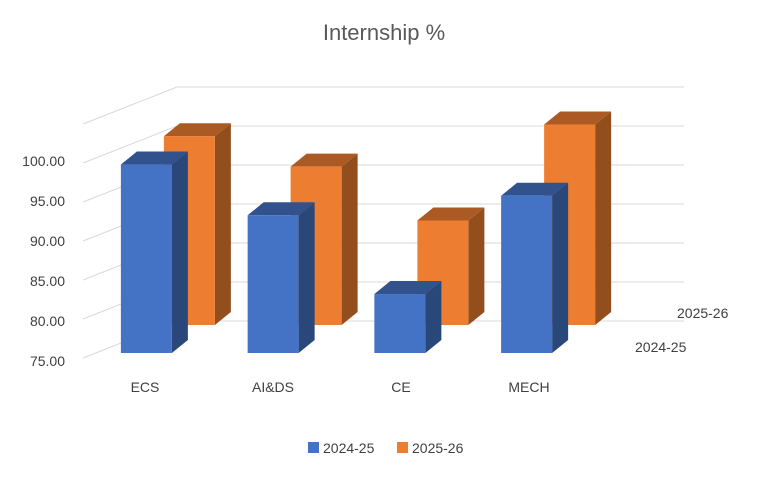 The height and width of the screenshot is (477, 768). Describe the element at coordinates (400, 387) in the screenshot. I see `category-label: CE` at that location.